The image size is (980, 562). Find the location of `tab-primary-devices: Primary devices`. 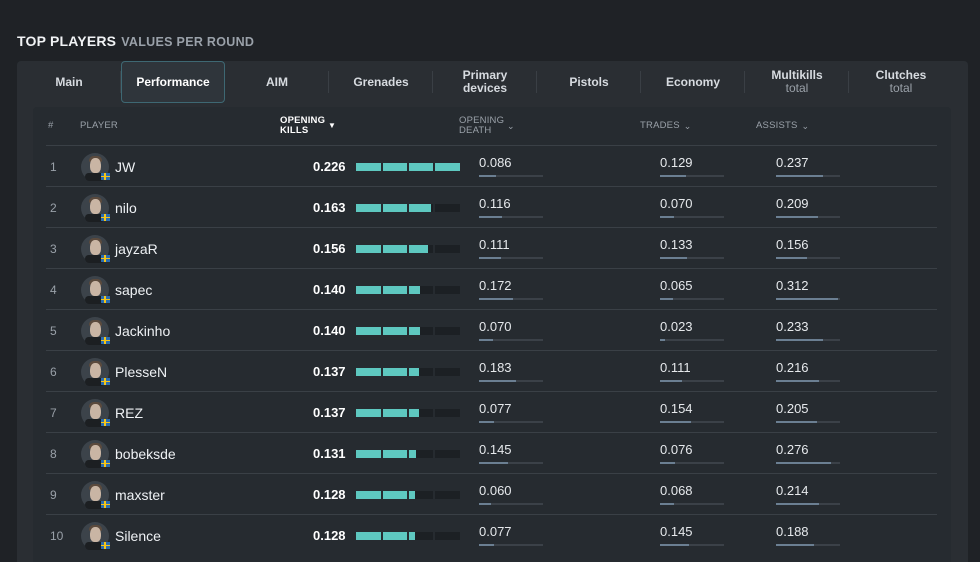

tab-primary-devices: Primary devices is located at coordinates (485, 82).